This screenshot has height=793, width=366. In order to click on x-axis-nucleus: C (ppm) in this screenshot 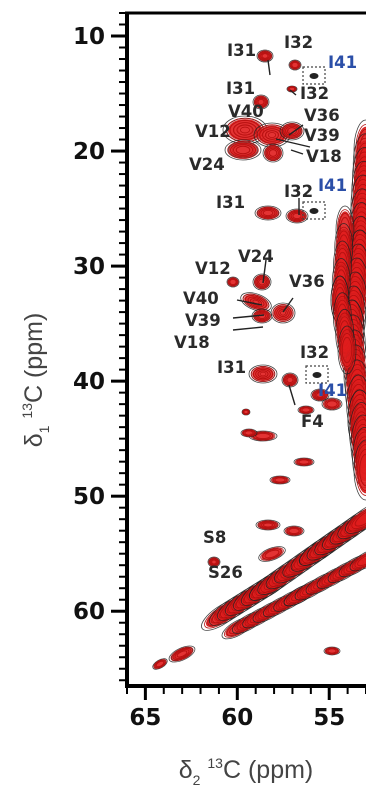, I will do `click(268, 770)`.